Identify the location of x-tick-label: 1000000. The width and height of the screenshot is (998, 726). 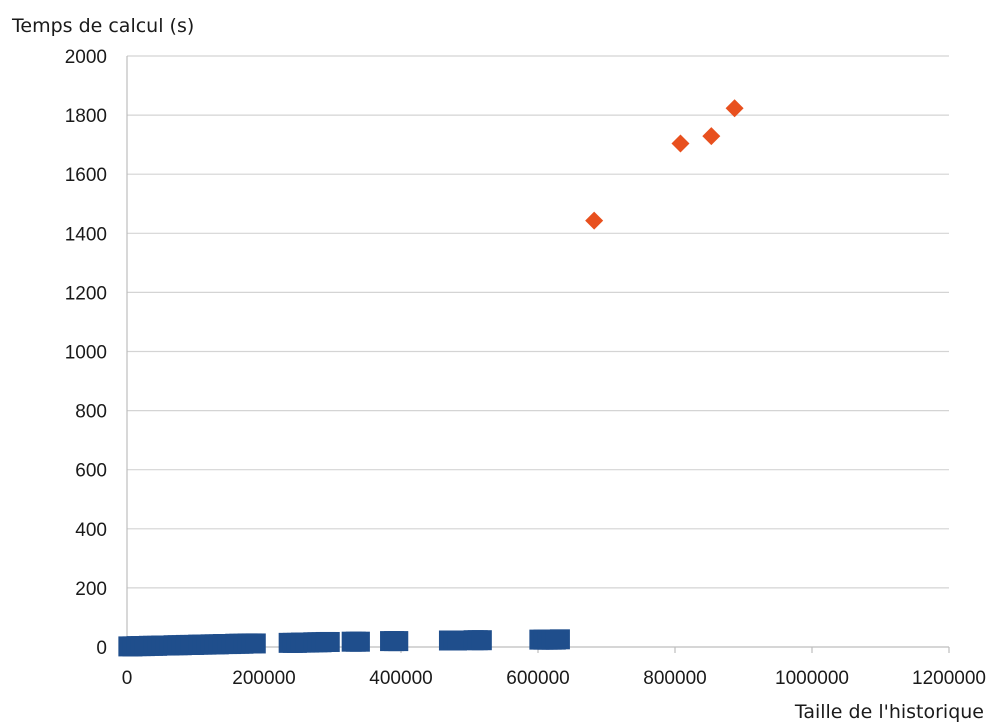
(812, 678).